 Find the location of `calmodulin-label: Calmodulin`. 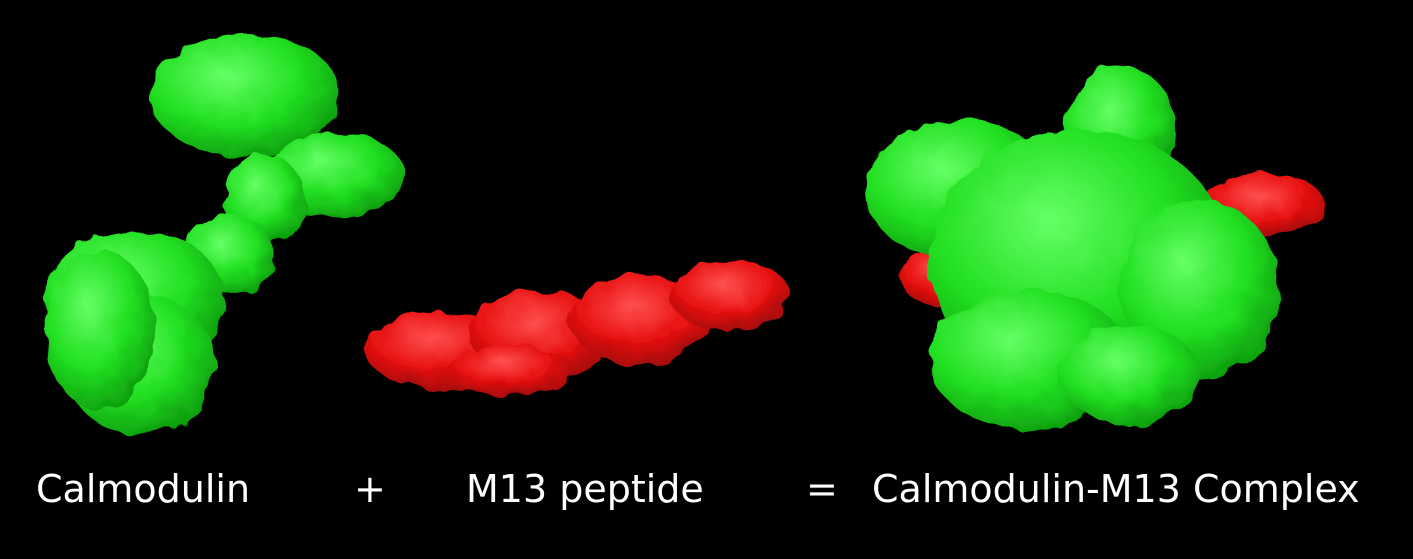

calmodulin-label: Calmodulin is located at coordinates (143, 489).